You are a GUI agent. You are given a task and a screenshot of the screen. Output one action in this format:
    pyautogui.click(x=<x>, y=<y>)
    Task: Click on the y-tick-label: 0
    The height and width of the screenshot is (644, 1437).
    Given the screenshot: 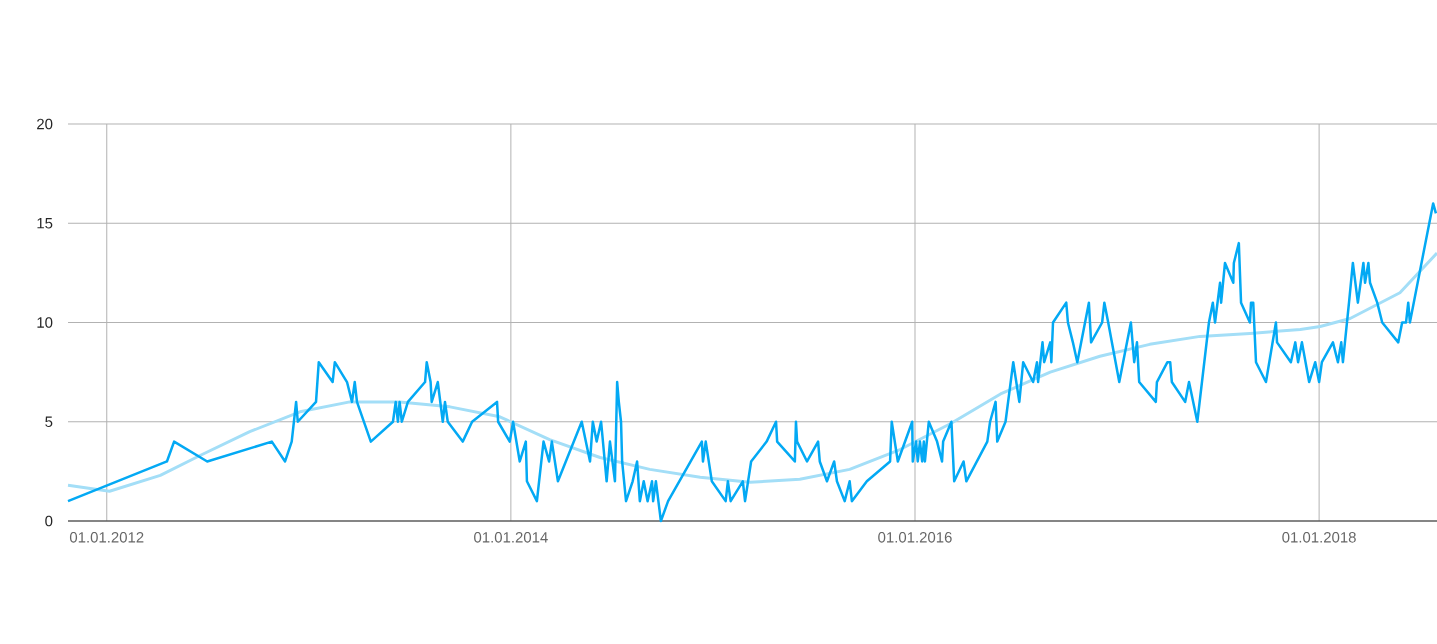 What is the action you would take?
    pyautogui.click(x=49, y=521)
    